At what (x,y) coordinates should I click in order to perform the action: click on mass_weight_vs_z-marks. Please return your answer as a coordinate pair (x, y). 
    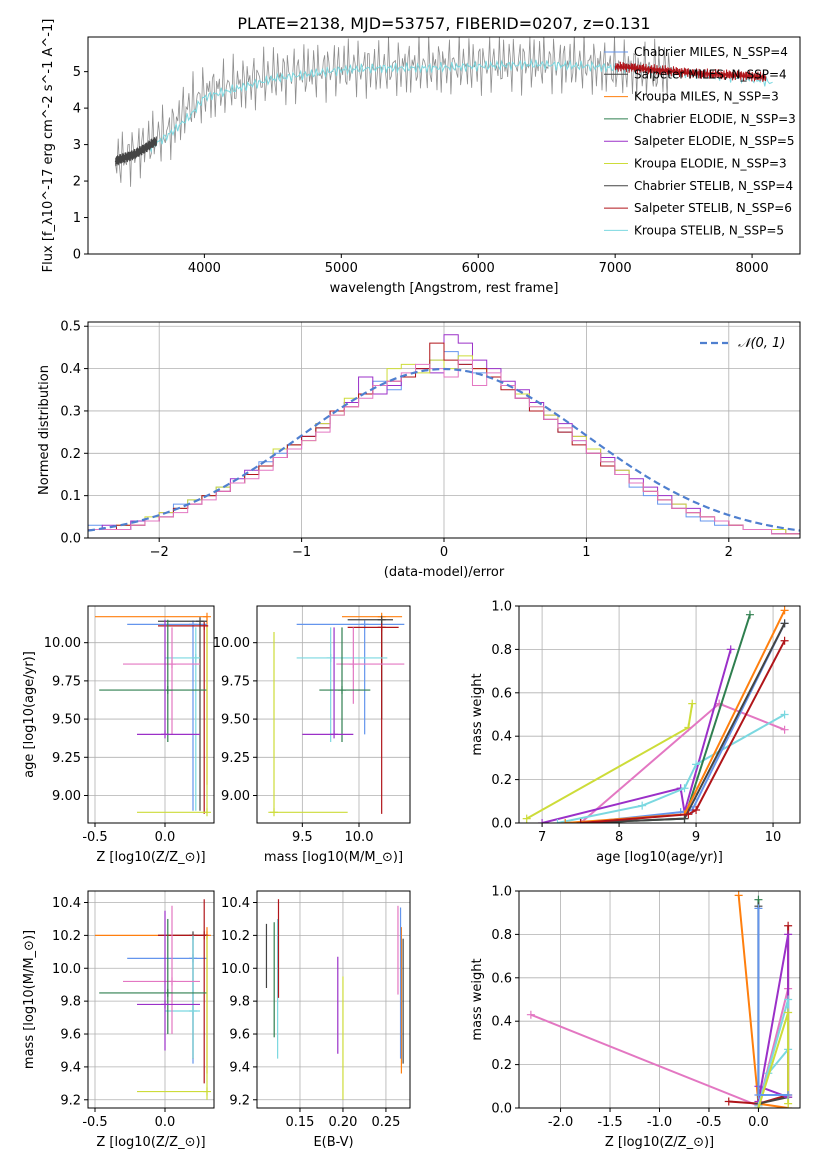
    Looking at the image, I should click on (659, 999).